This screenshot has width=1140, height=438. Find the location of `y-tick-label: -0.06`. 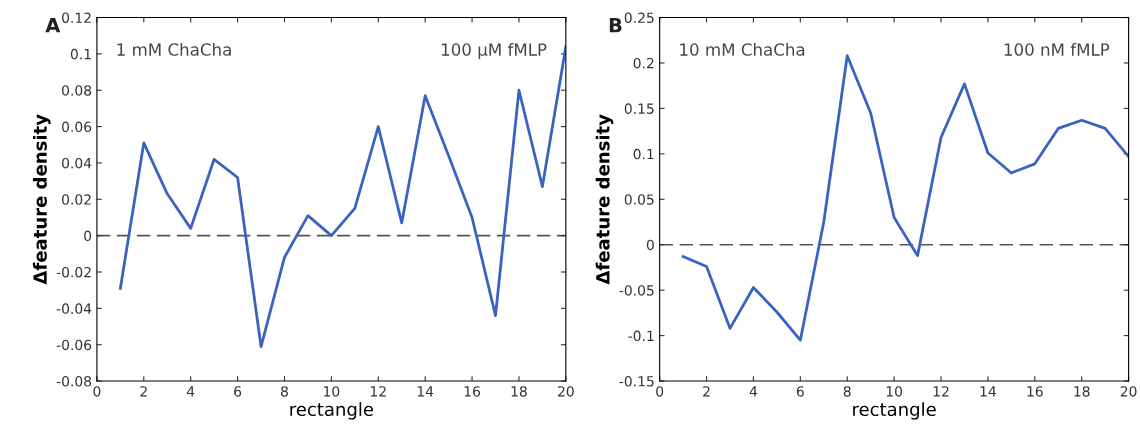

y-tick-label: -0.06 is located at coordinates (74, 345).